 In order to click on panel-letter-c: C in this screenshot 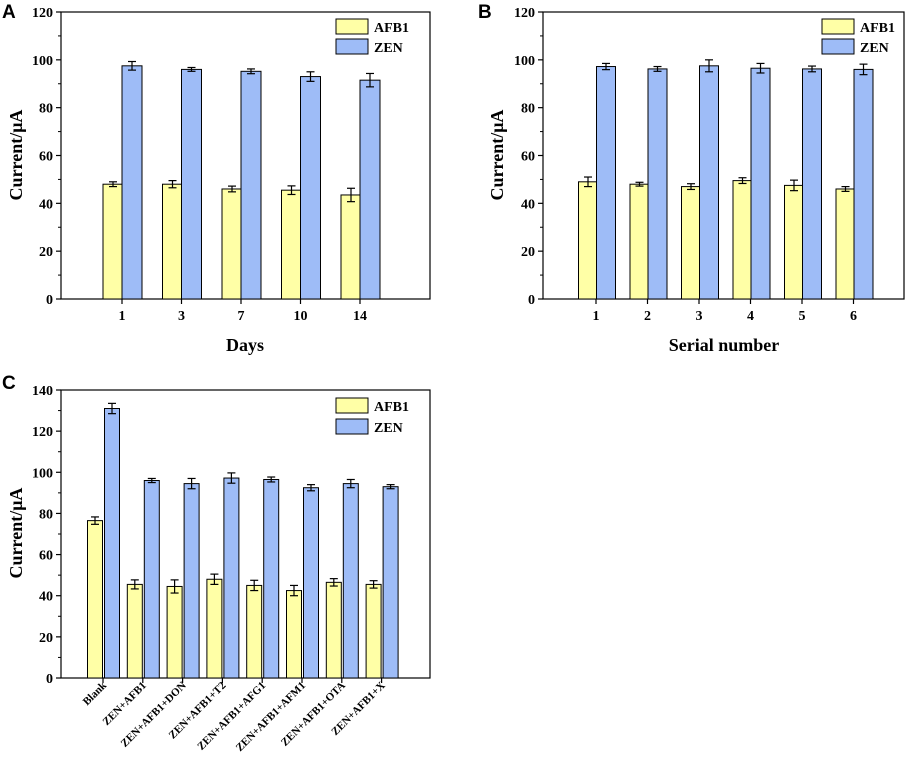, I will do `click(9, 383)`.